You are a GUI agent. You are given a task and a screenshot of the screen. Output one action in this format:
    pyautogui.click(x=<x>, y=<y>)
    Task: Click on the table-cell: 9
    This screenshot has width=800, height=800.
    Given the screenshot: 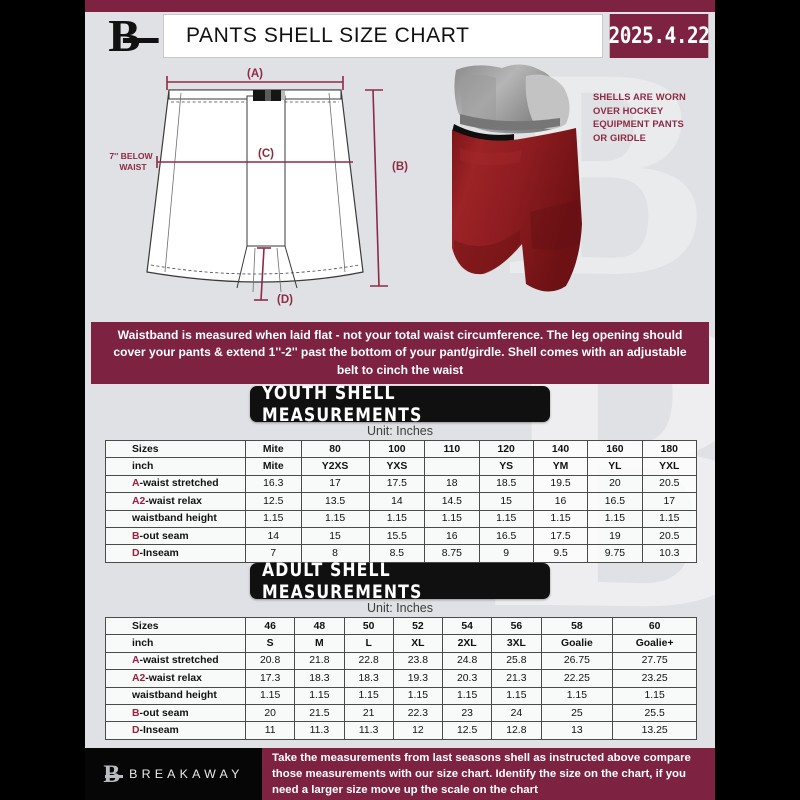 What is the action you would take?
    pyautogui.click(x=506, y=553)
    